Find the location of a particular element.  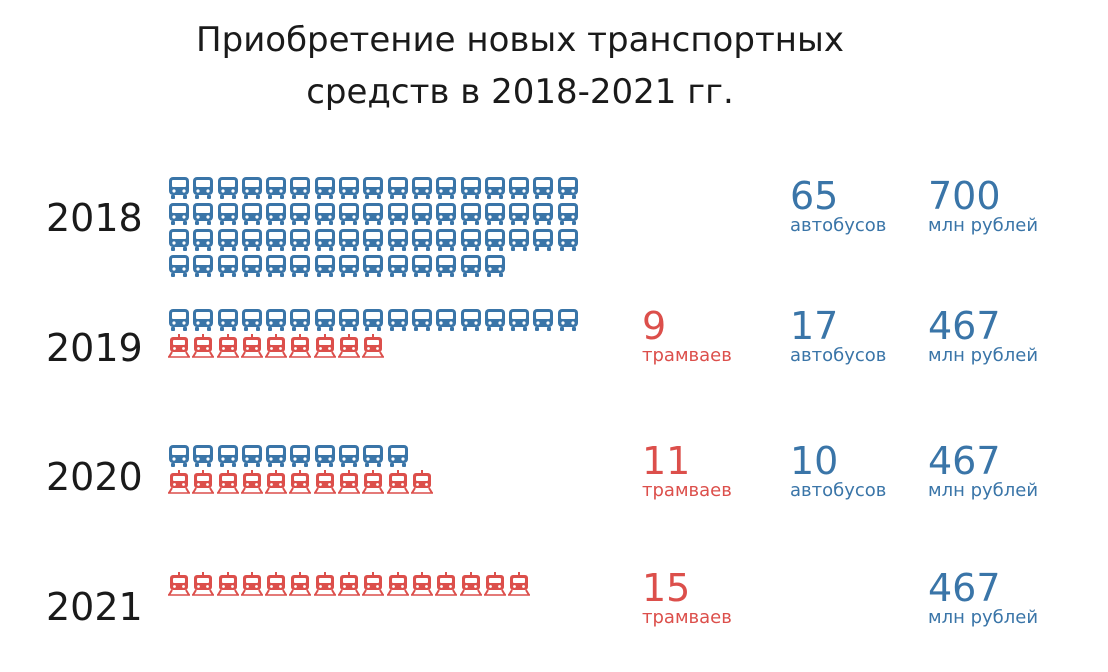

trams-stat: 11 трамваев is located at coordinates (687, 471).